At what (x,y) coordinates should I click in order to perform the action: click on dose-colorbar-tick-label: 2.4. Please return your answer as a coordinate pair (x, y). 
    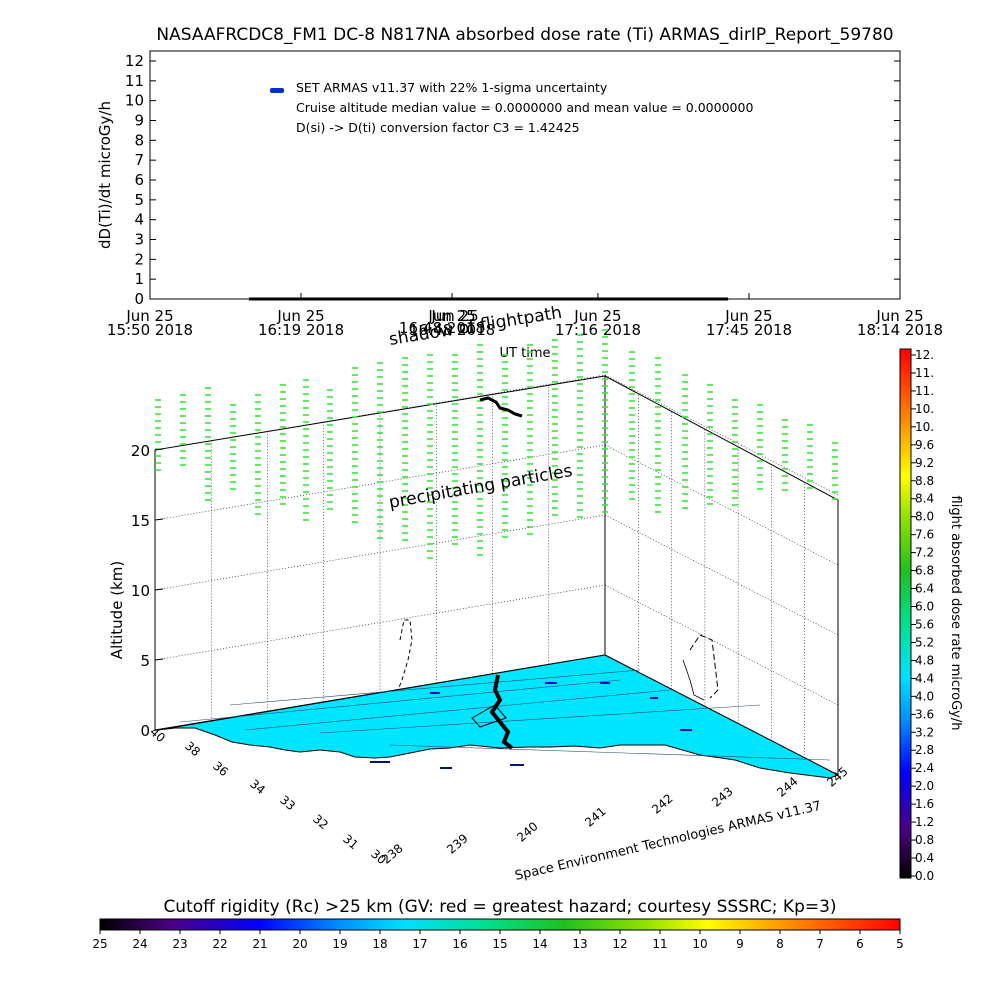
    Looking at the image, I should click on (924, 768).